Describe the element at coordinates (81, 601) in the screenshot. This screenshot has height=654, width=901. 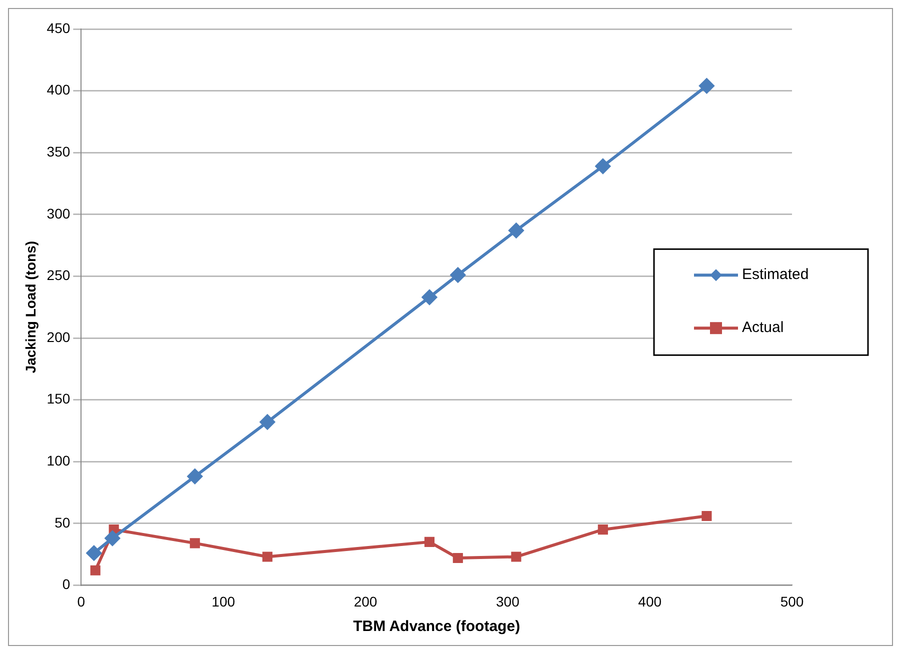
I see `x-tick-label: 0` at that location.